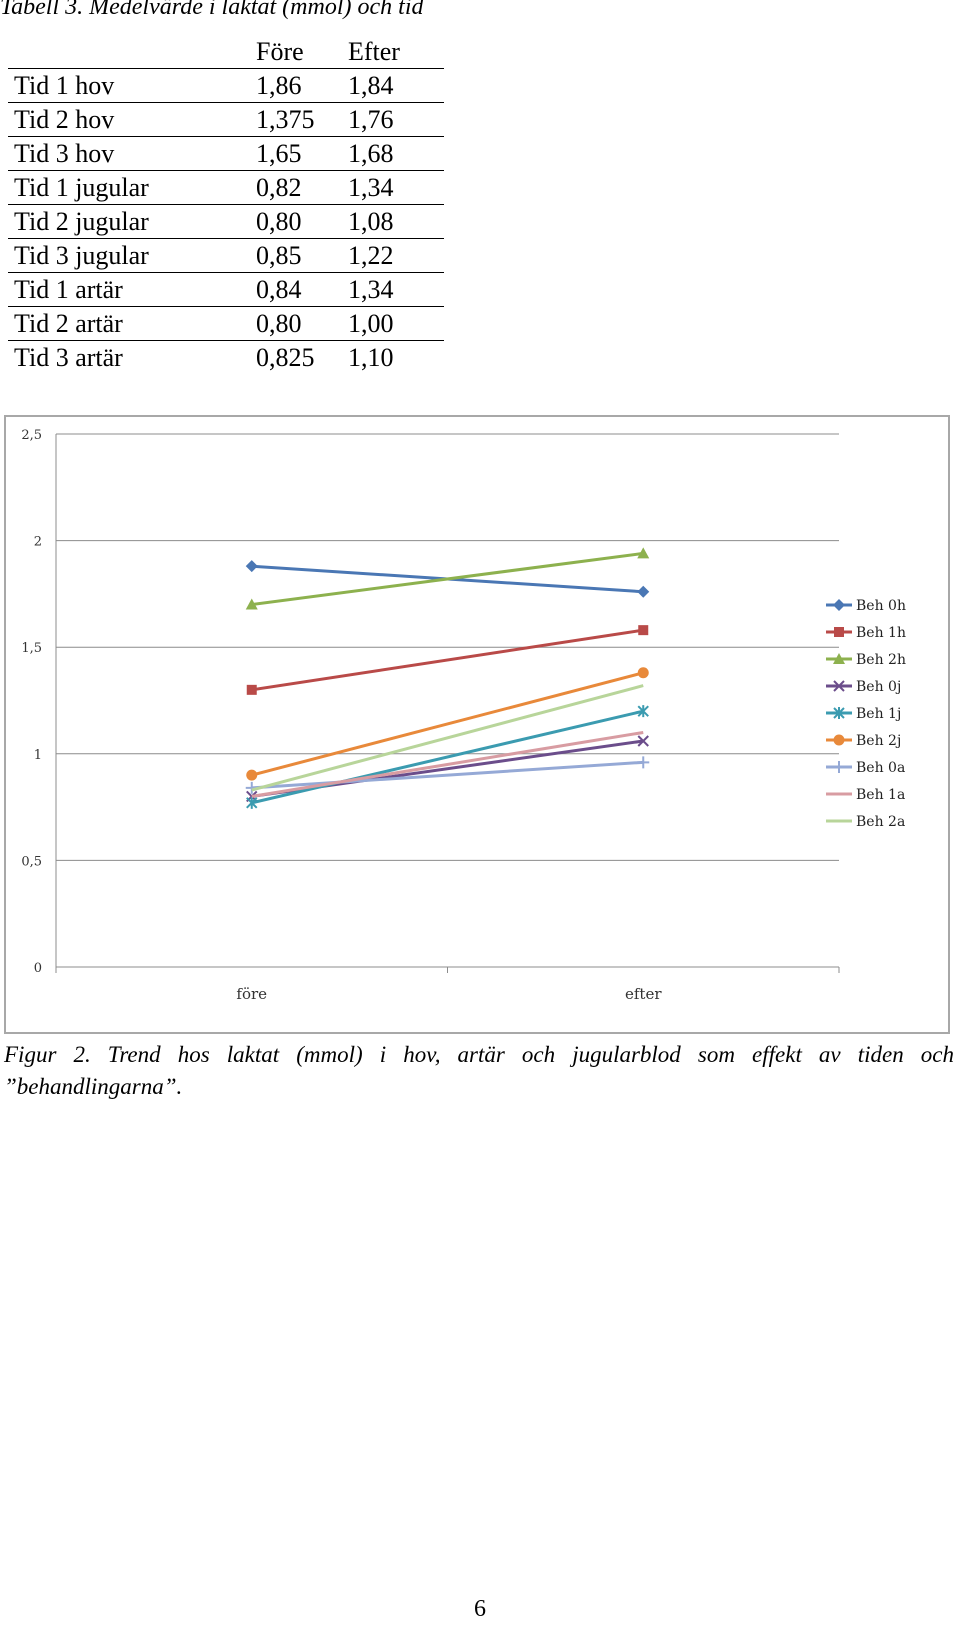 The height and width of the screenshot is (1625, 960). I want to click on legend-label-beh-0h: Beh 0h, so click(881, 606).